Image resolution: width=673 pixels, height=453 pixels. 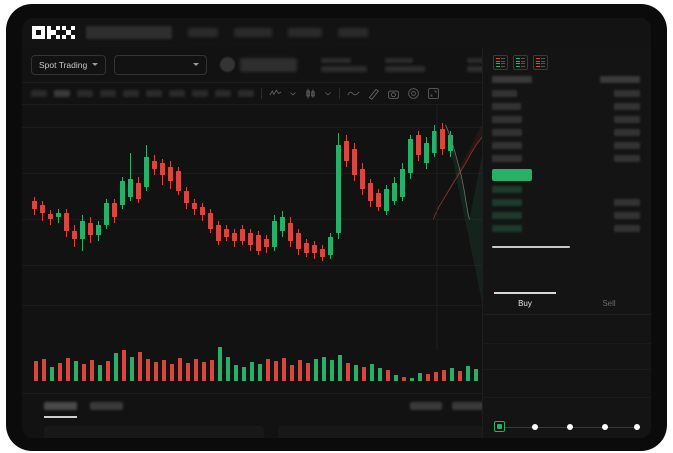 What do you see at coordinates (567, 343) in the screenshot?
I see `order-form-divider` at bounding box center [567, 343].